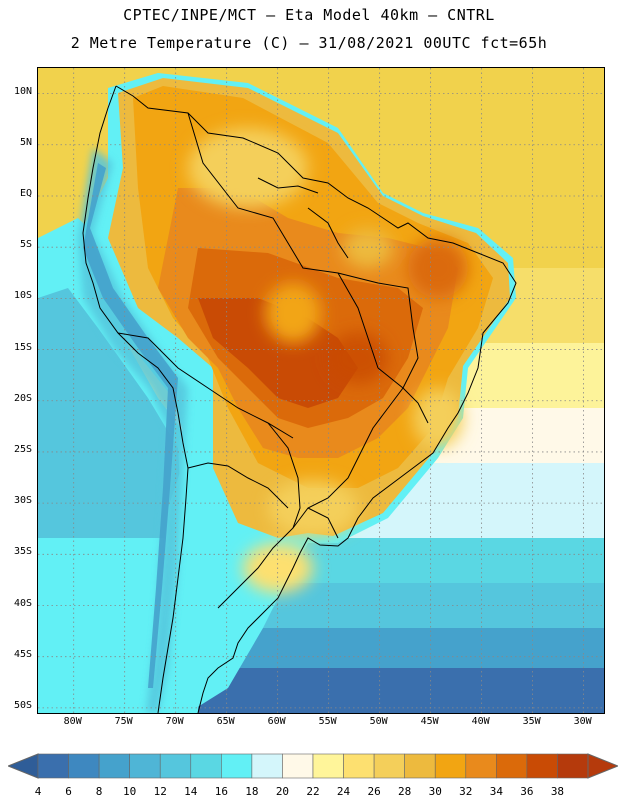  I want to click on map-title-line1: CPTEC/INPE/MCT – Eta Model 40km – CNTRL, so click(309, 15).